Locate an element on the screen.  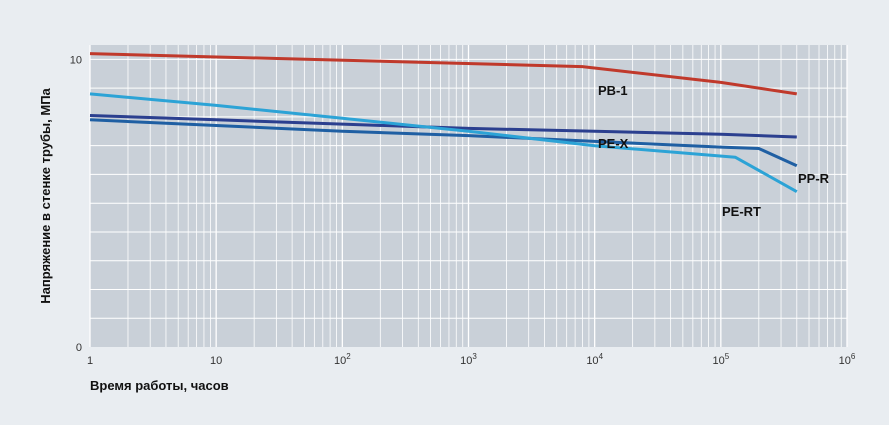
series-label-pe-x: PE-X is located at coordinates (613, 143).